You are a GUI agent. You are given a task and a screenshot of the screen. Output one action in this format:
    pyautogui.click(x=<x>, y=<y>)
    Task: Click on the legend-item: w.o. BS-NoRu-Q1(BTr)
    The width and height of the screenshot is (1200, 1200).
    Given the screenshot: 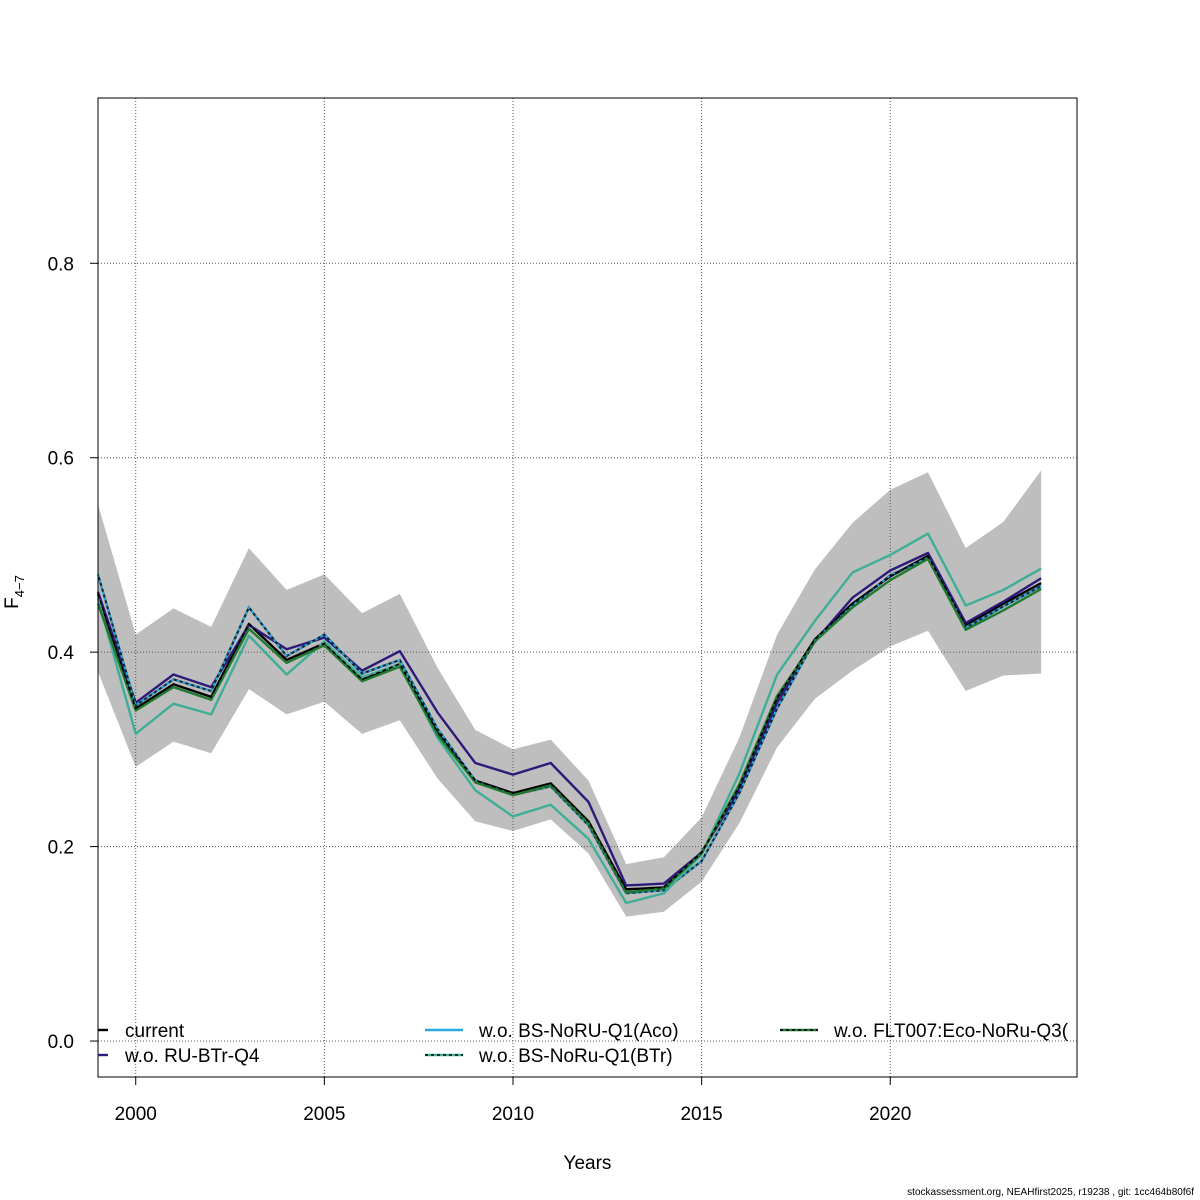 What is the action you would take?
    pyautogui.click(x=549, y=1056)
    